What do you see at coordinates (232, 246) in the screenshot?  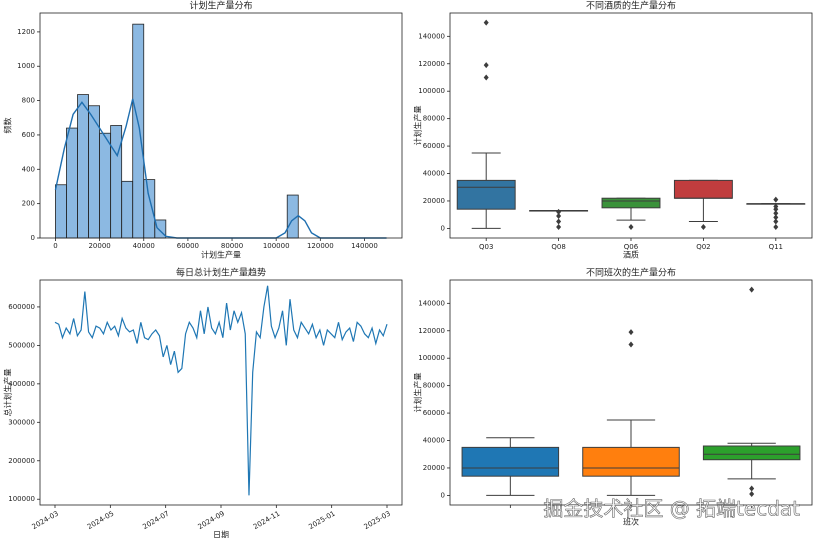 I see `x-tick-label: 80000` at bounding box center [232, 246].